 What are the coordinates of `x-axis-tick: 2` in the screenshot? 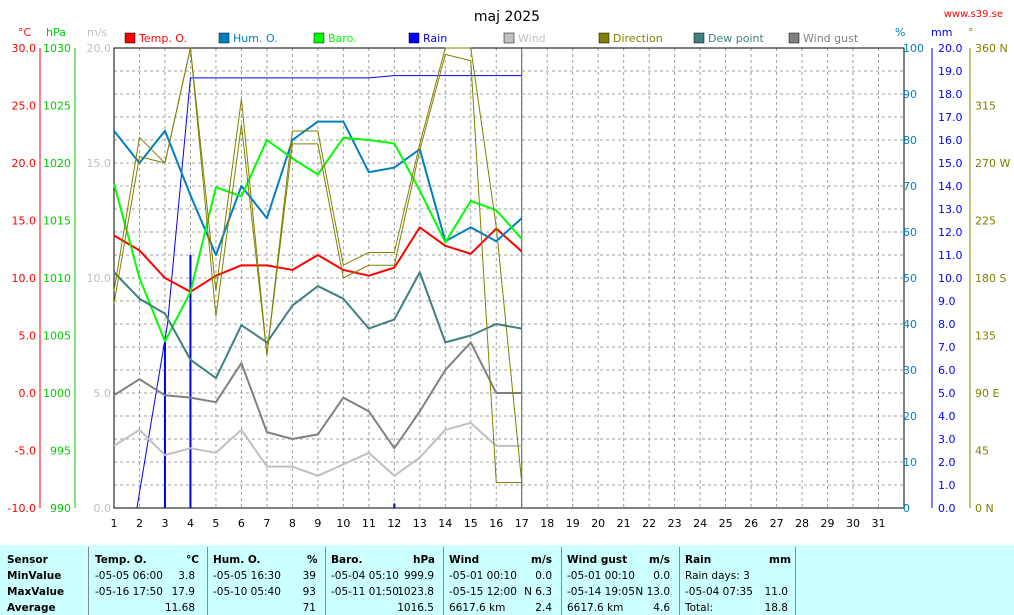 It's located at (139, 523).